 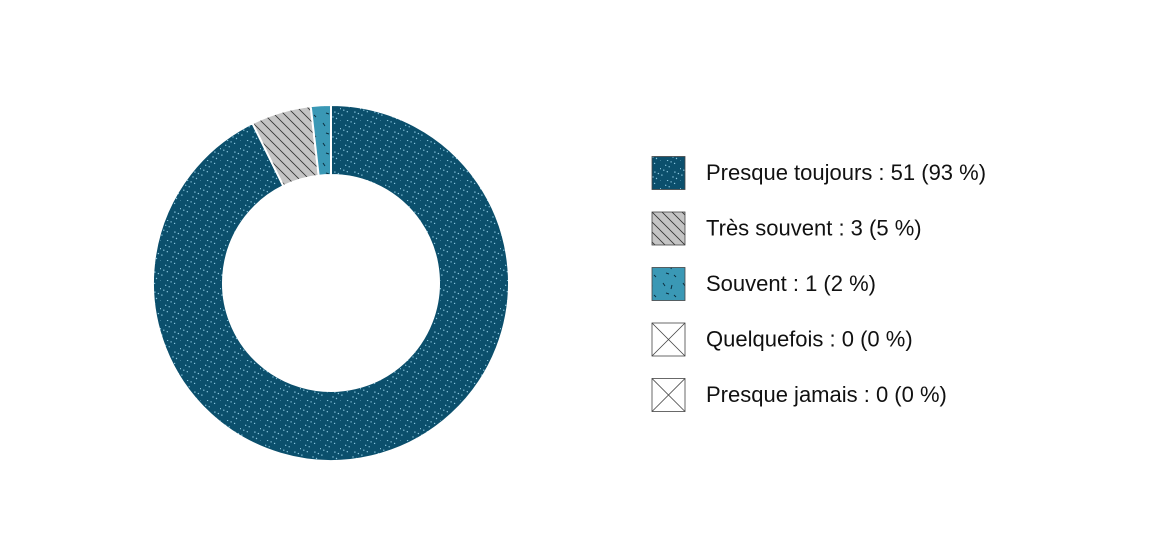 I want to click on legend-label: Très souvent : 3 (5 %), so click(x=814, y=227).